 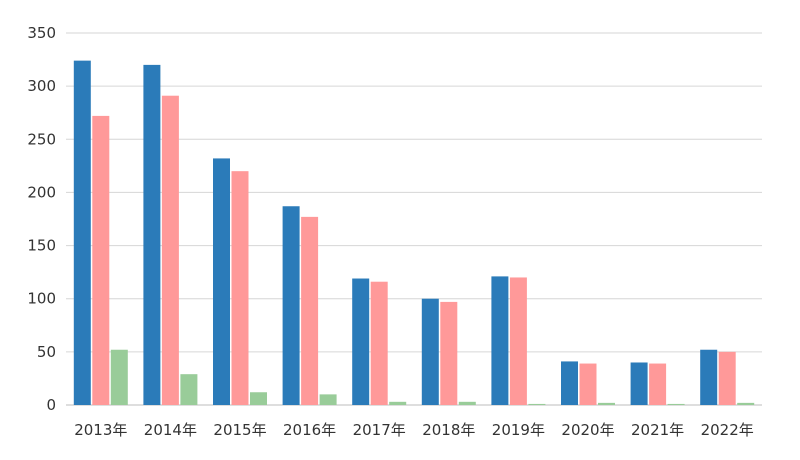 I want to click on y-tick-label: 350, so click(x=41, y=33).